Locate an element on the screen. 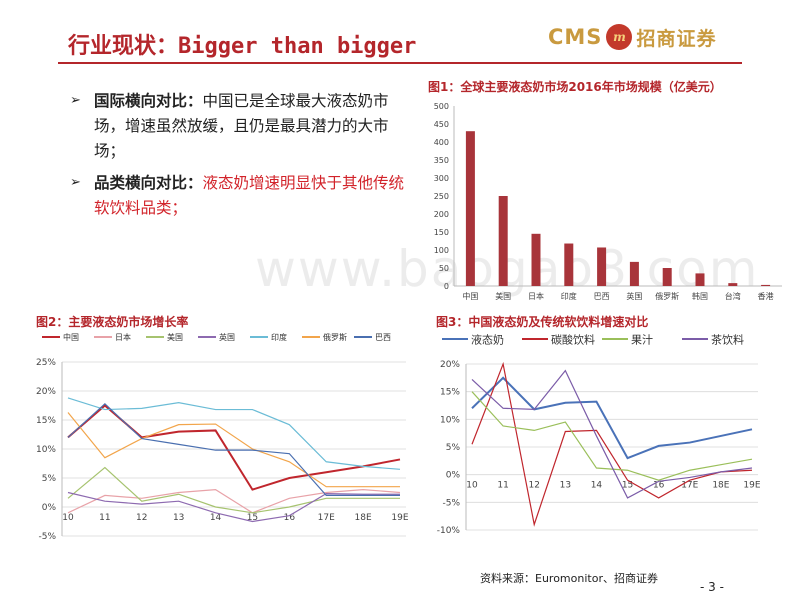  fig2-x-tick-label: 18E is located at coordinates (363, 518).